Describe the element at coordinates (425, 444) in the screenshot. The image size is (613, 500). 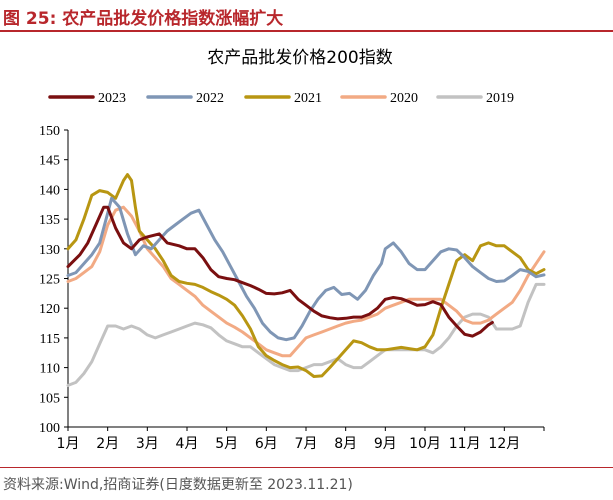
I see `x-tick-label: 10月` at that location.